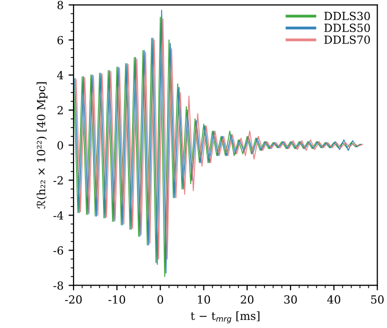  What do you see at coordinates (60, 110) in the screenshot?
I see `y-tick-label: 2` at bounding box center [60, 110].